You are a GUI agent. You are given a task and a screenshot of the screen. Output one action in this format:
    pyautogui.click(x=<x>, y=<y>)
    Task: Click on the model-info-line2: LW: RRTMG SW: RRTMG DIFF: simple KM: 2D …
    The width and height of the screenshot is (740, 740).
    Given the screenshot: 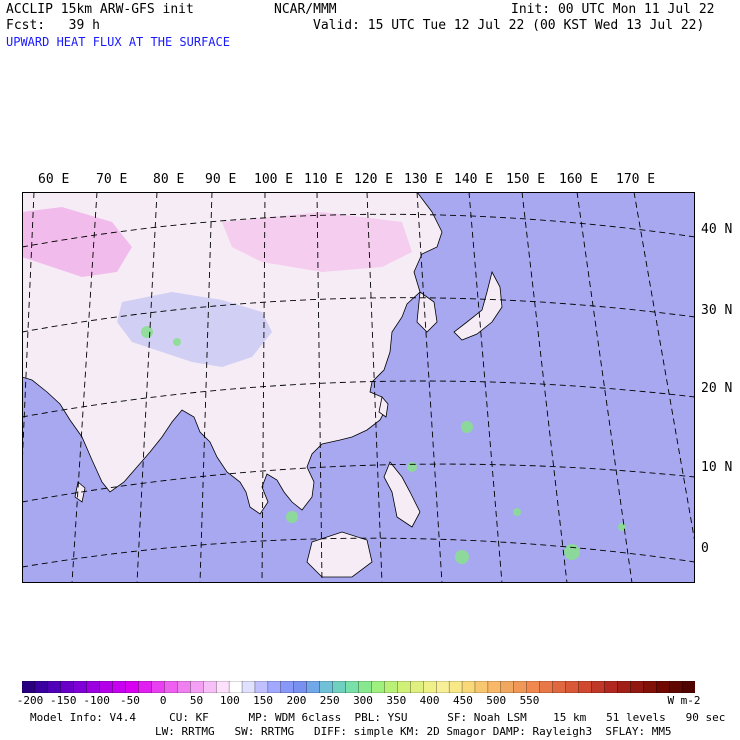 What is the action you would take?
    pyautogui.click(x=413, y=731)
    